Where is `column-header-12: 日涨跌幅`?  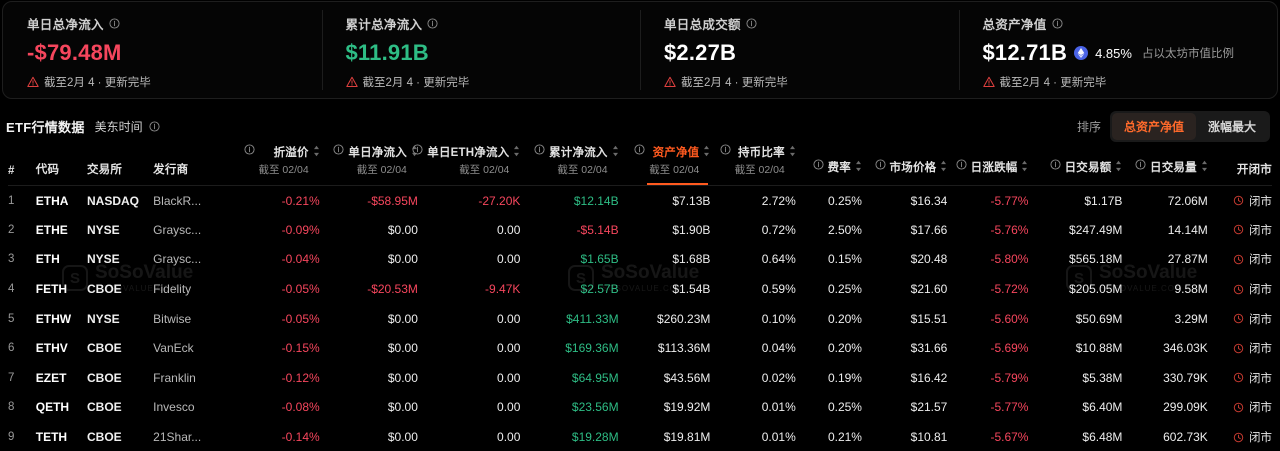
column-header-12: 日涨跌幅 is located at coordinates (987, 165).